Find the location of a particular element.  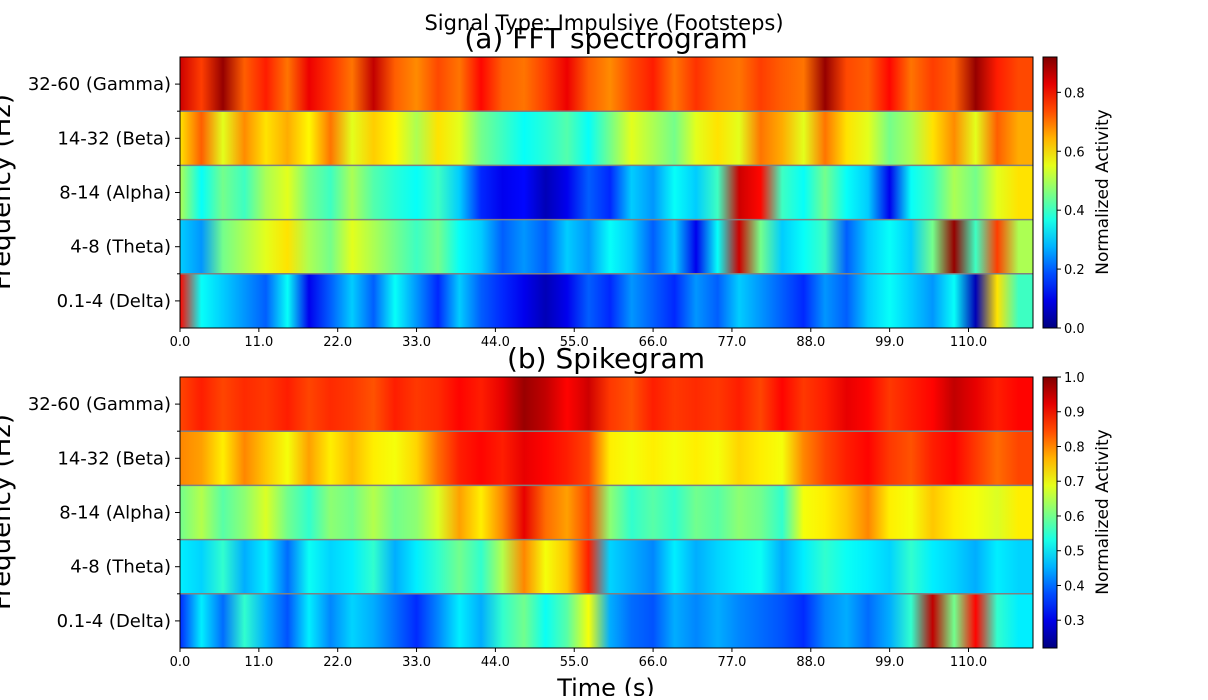

spikegram-x-tick-label: 88.0 is located at coordinates (810, 662).